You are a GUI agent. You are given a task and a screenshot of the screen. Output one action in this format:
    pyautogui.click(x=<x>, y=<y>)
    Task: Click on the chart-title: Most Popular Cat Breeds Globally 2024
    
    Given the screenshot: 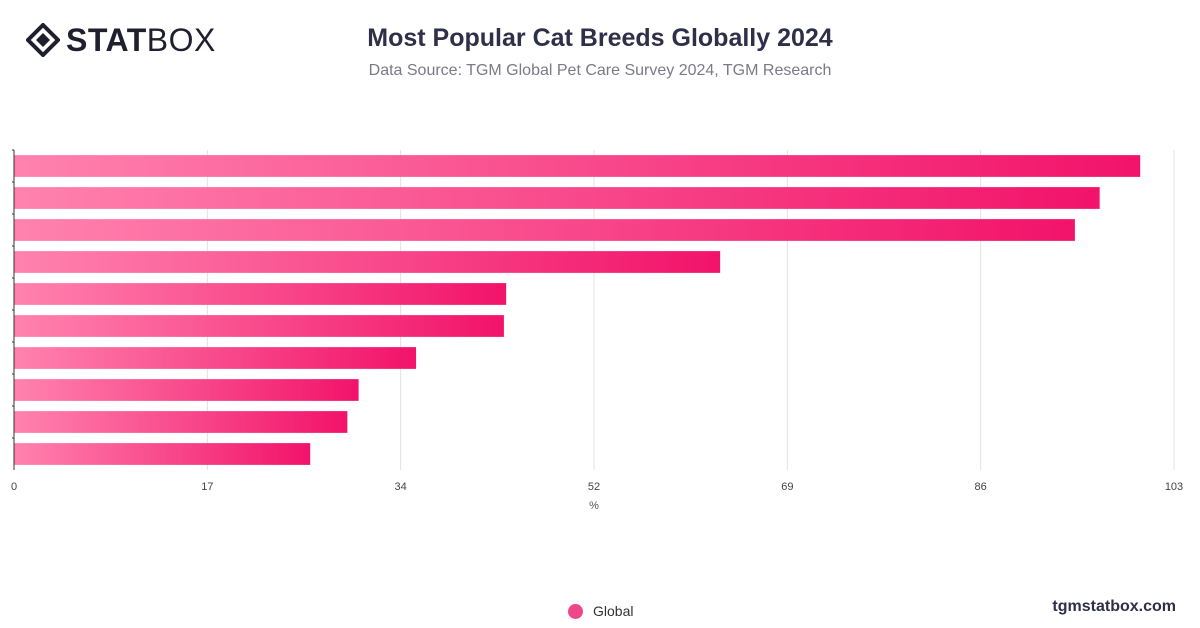 What is the action you would take?
    pyautogui.click(x=600, y=38)
    